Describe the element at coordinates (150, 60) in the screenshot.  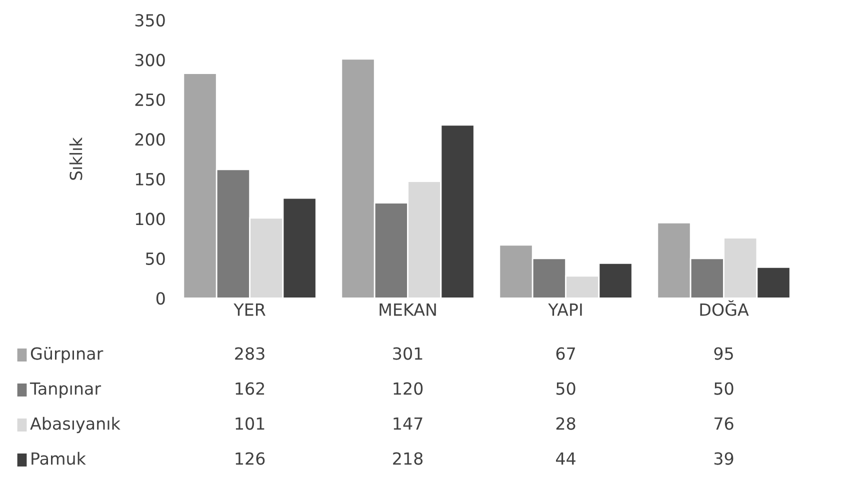
I see `y-tick-label: 300` at that location.